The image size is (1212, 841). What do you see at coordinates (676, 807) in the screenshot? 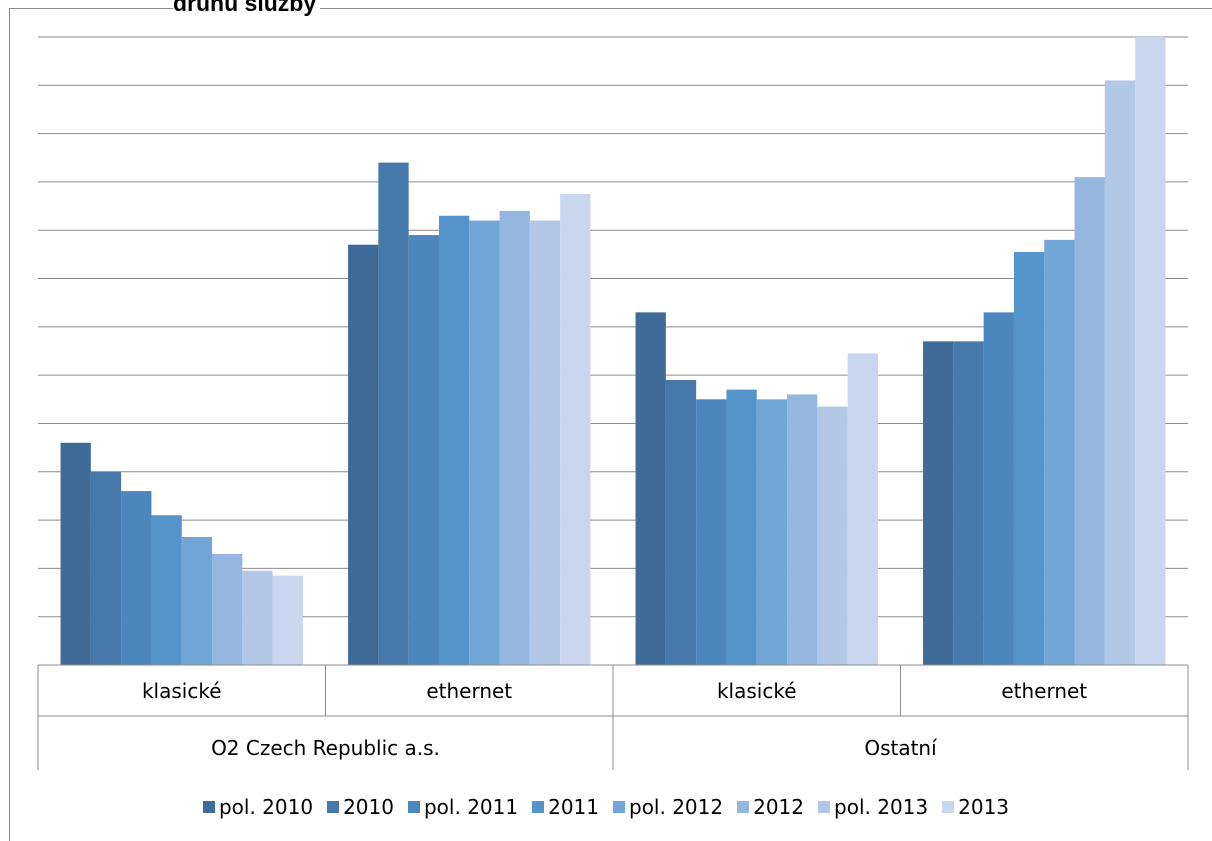
I see `legend-label: pol. 2012` at bounding box center [676, 807].